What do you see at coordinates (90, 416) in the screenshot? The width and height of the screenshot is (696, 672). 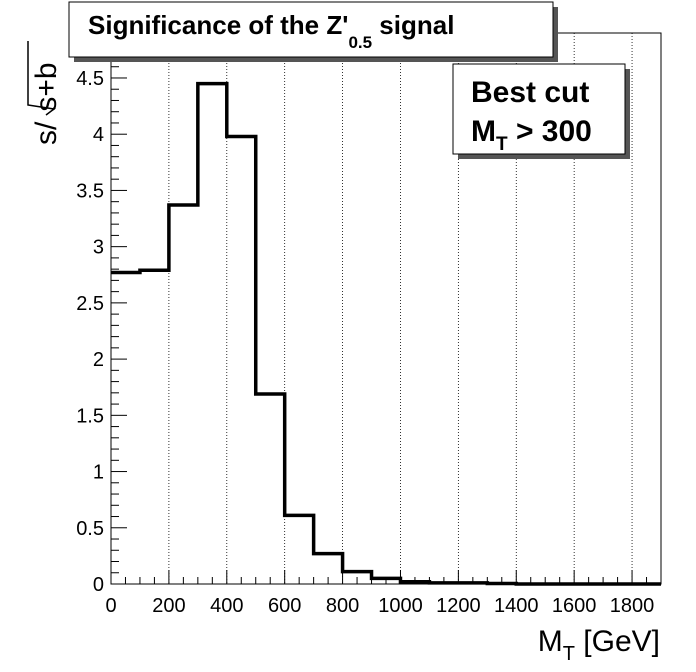 I see `y-tick-label: 1.5` at bounding box center [90, 416].